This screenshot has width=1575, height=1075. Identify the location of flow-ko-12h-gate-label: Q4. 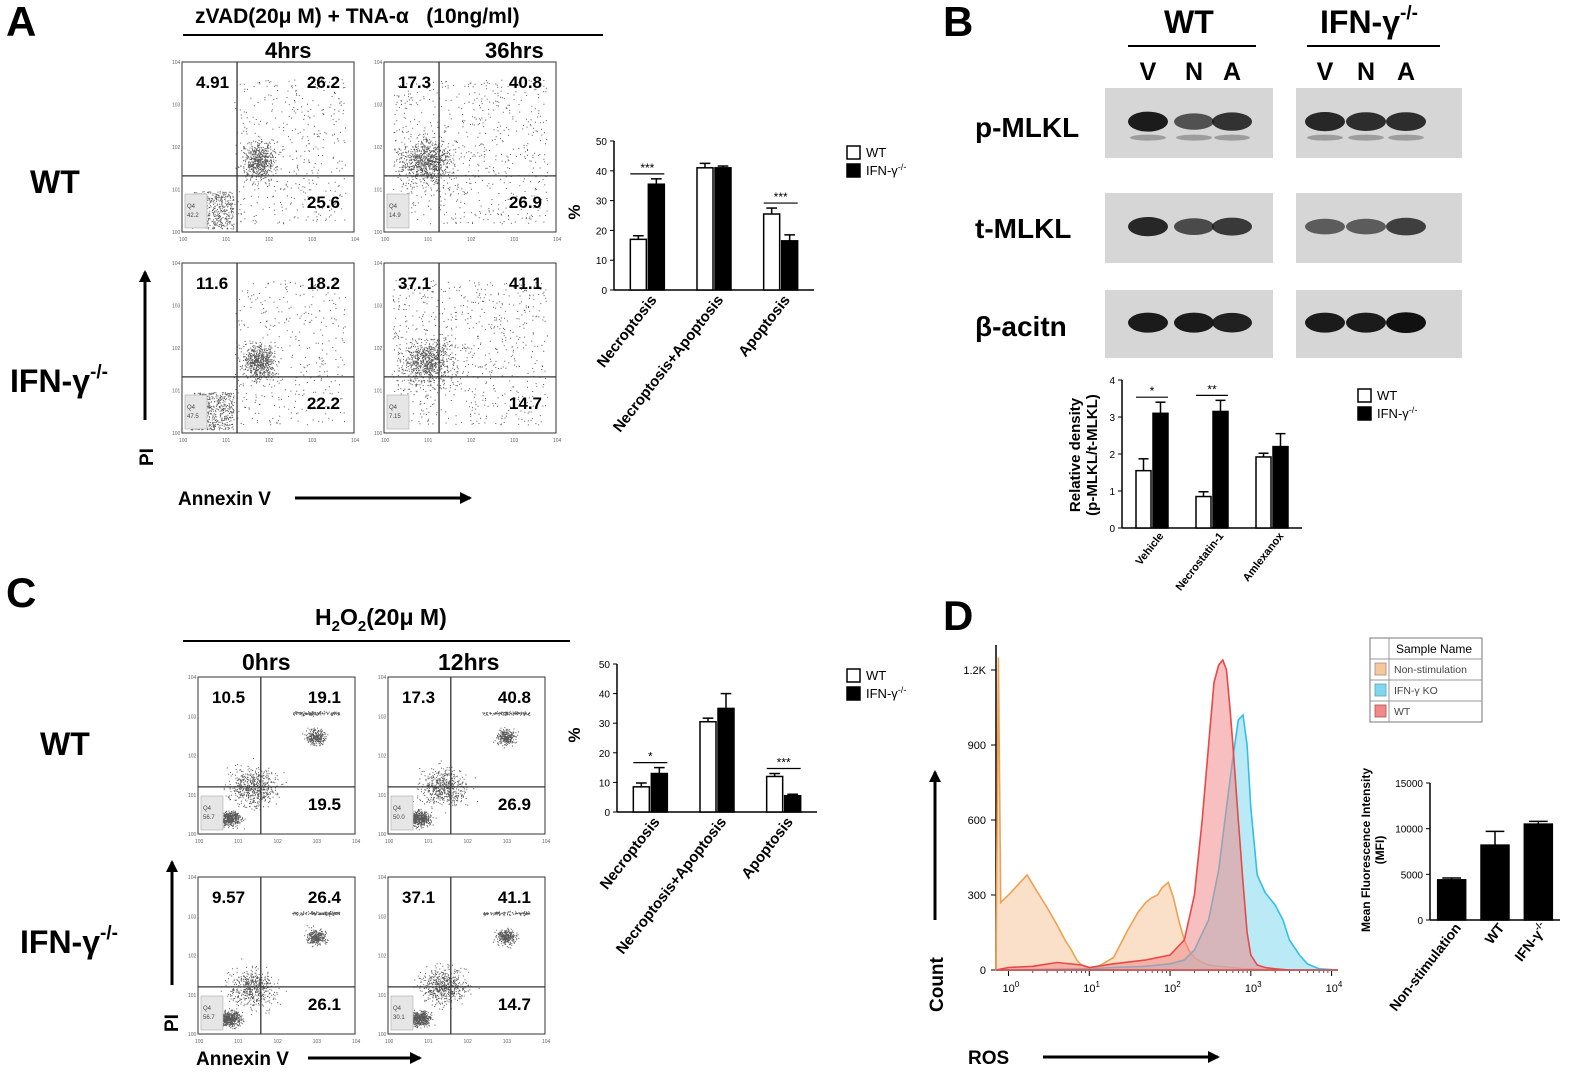
(397, 1009).